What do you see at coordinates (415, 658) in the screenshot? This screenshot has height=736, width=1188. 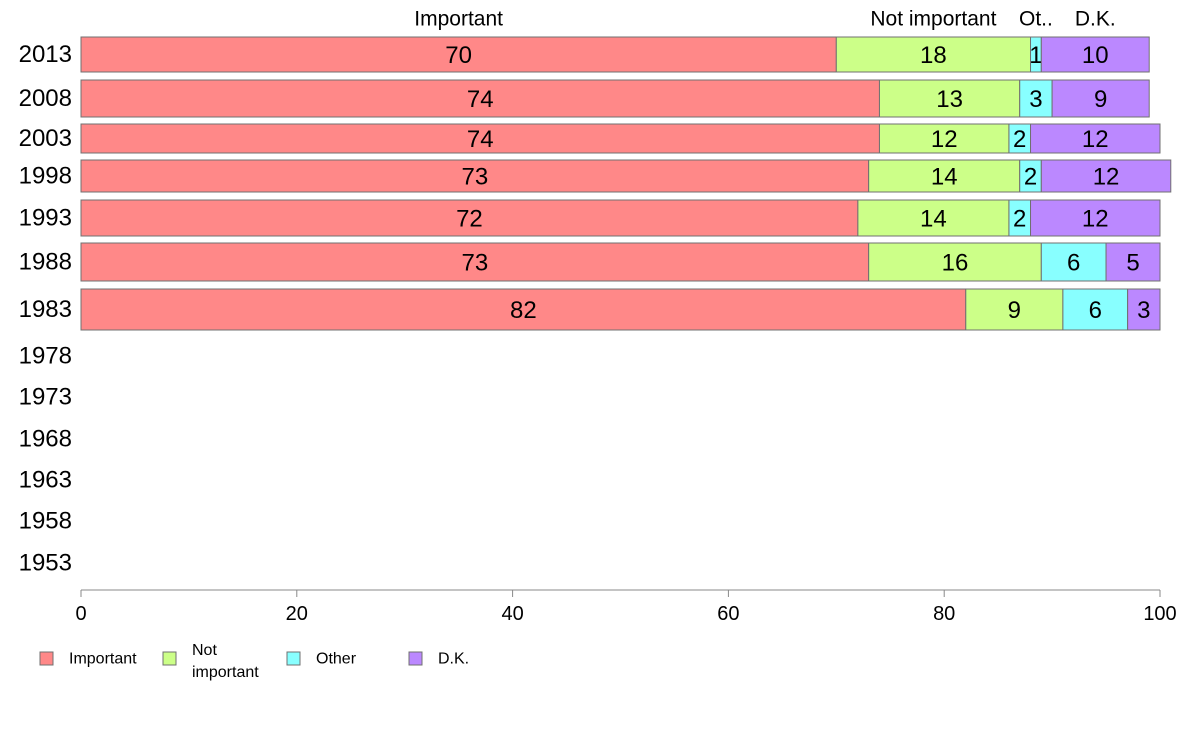 I see `legend-swatch-d-k` at bounding box center [415, 658].